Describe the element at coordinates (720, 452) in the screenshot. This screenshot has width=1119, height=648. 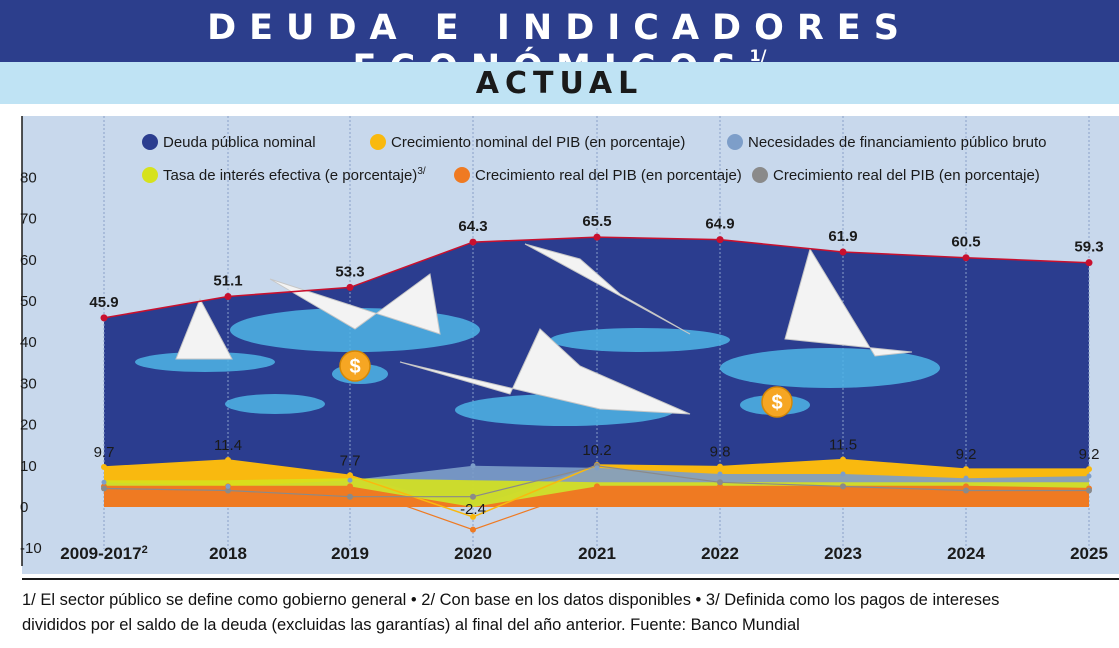
I see `nominal-gdp-label-5: 9.8` at that location.